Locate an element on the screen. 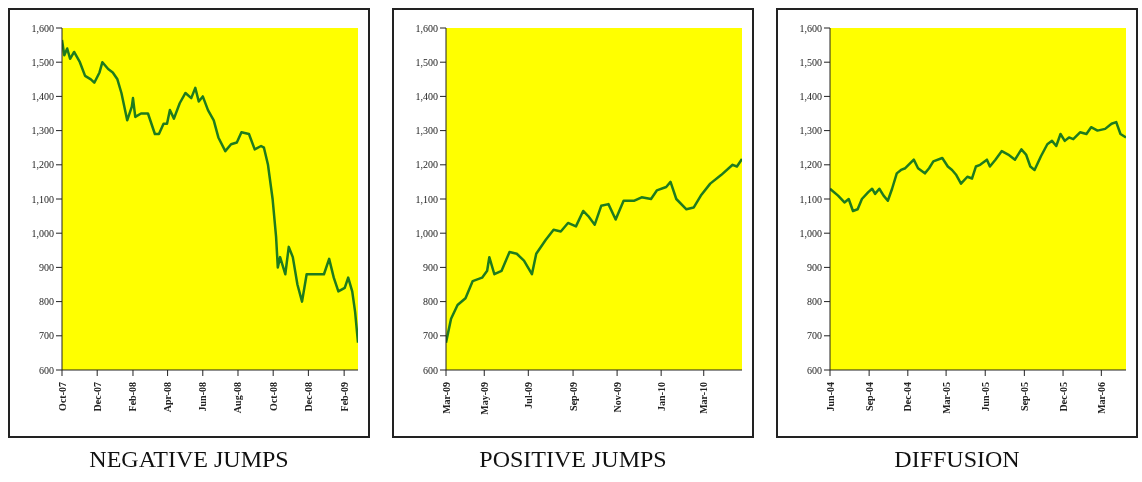 This screenshot has width=1142, height=482. x-tick-label: Dec-04 is located at coordinates (908, 397).